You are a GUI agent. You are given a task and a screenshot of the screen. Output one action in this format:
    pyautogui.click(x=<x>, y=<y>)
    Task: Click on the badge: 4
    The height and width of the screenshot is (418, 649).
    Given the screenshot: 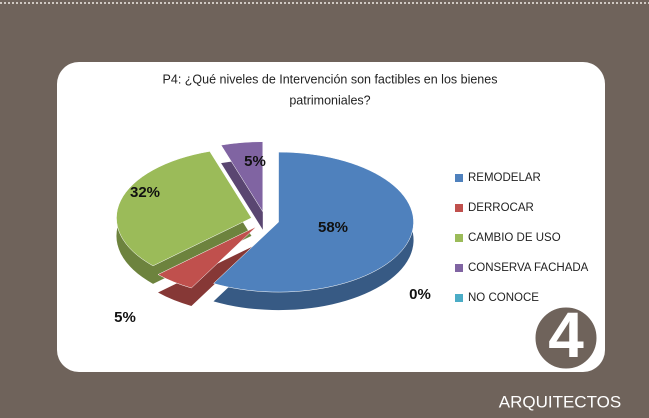 What is the action you would take?
    pyautogui.click(x=566, y=335)
    